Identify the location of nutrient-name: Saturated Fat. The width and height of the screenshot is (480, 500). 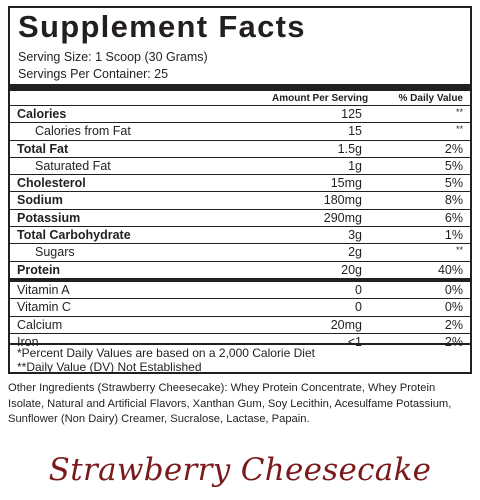
(73, 165).